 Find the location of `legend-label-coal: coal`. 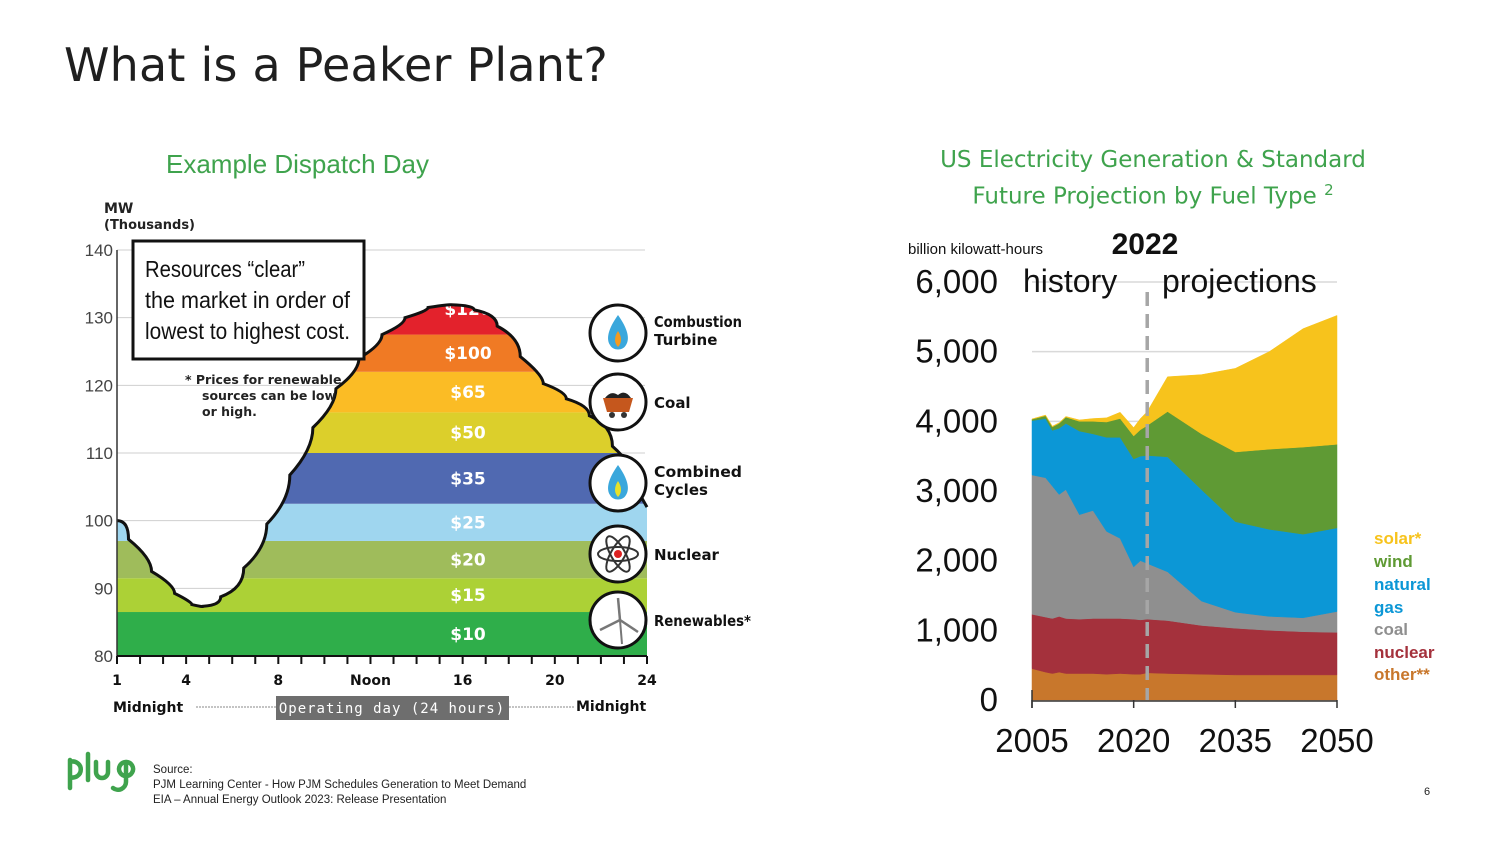

legend-label-coal: coal is located at coordinates (1391, 629).